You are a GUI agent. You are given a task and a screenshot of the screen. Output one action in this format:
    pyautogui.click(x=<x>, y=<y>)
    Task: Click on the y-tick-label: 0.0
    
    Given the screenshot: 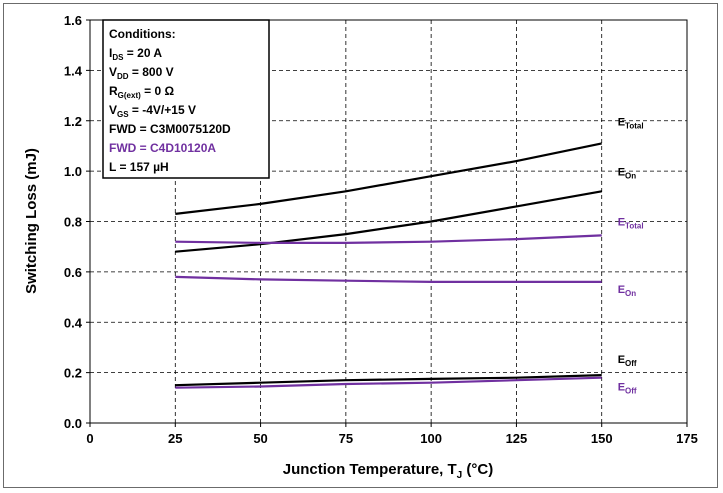 What is the action you would take?
    pyautogui.click(x=73, y=423)
    